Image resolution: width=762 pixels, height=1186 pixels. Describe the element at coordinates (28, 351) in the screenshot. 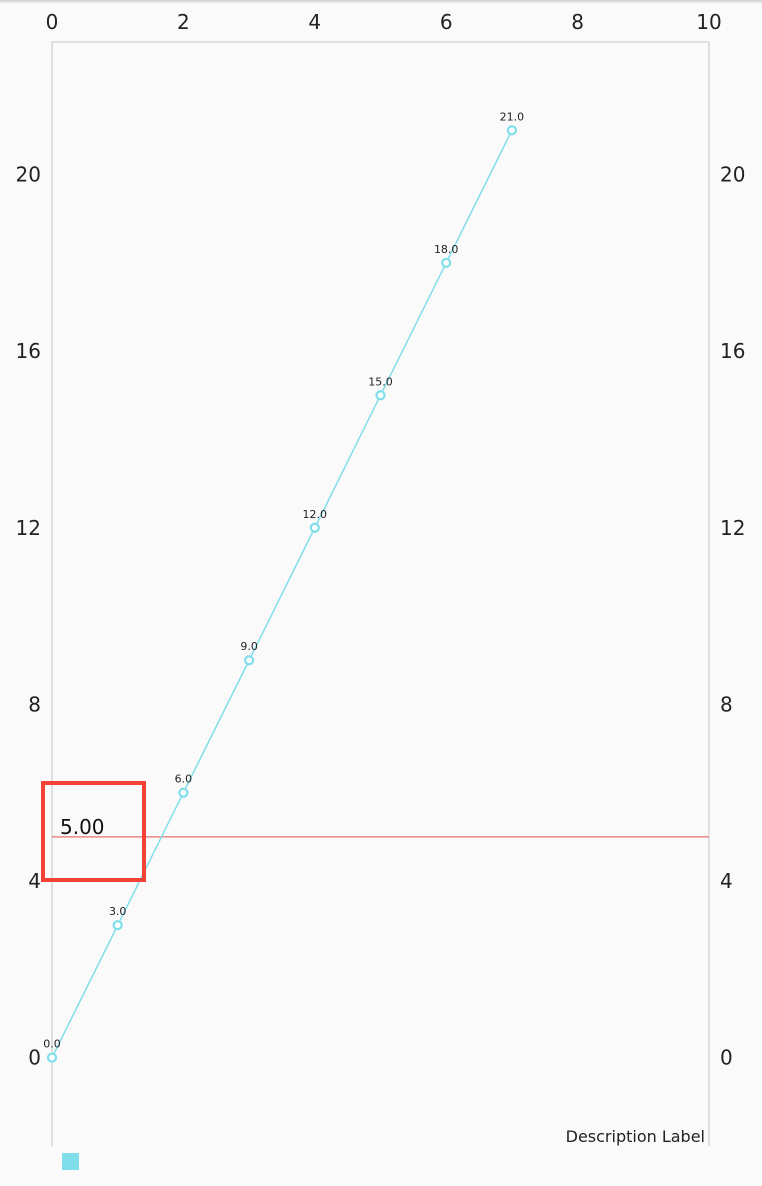

I see `y-tick-label-left: 16` at that location.